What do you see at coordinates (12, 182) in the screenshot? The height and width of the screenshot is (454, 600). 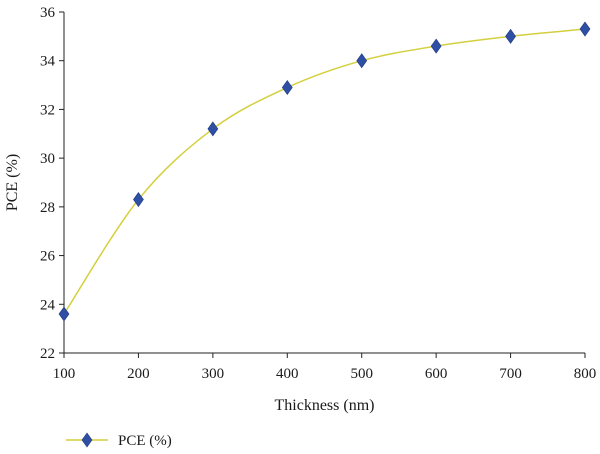 I see `y-axis-title: PCE (%)` at bounding box center [12, 182].